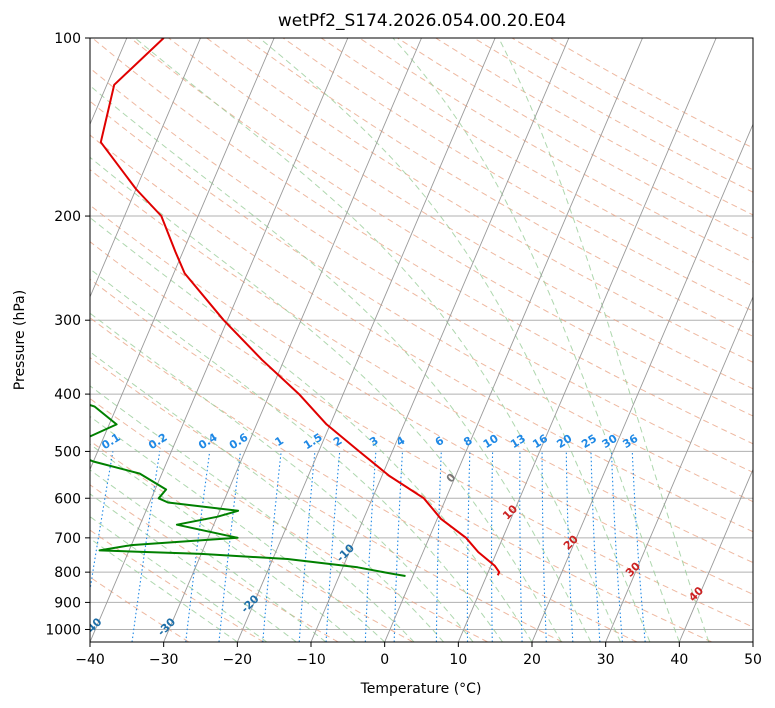  I want to click on x-tick-label: −30, so click(164, 660).